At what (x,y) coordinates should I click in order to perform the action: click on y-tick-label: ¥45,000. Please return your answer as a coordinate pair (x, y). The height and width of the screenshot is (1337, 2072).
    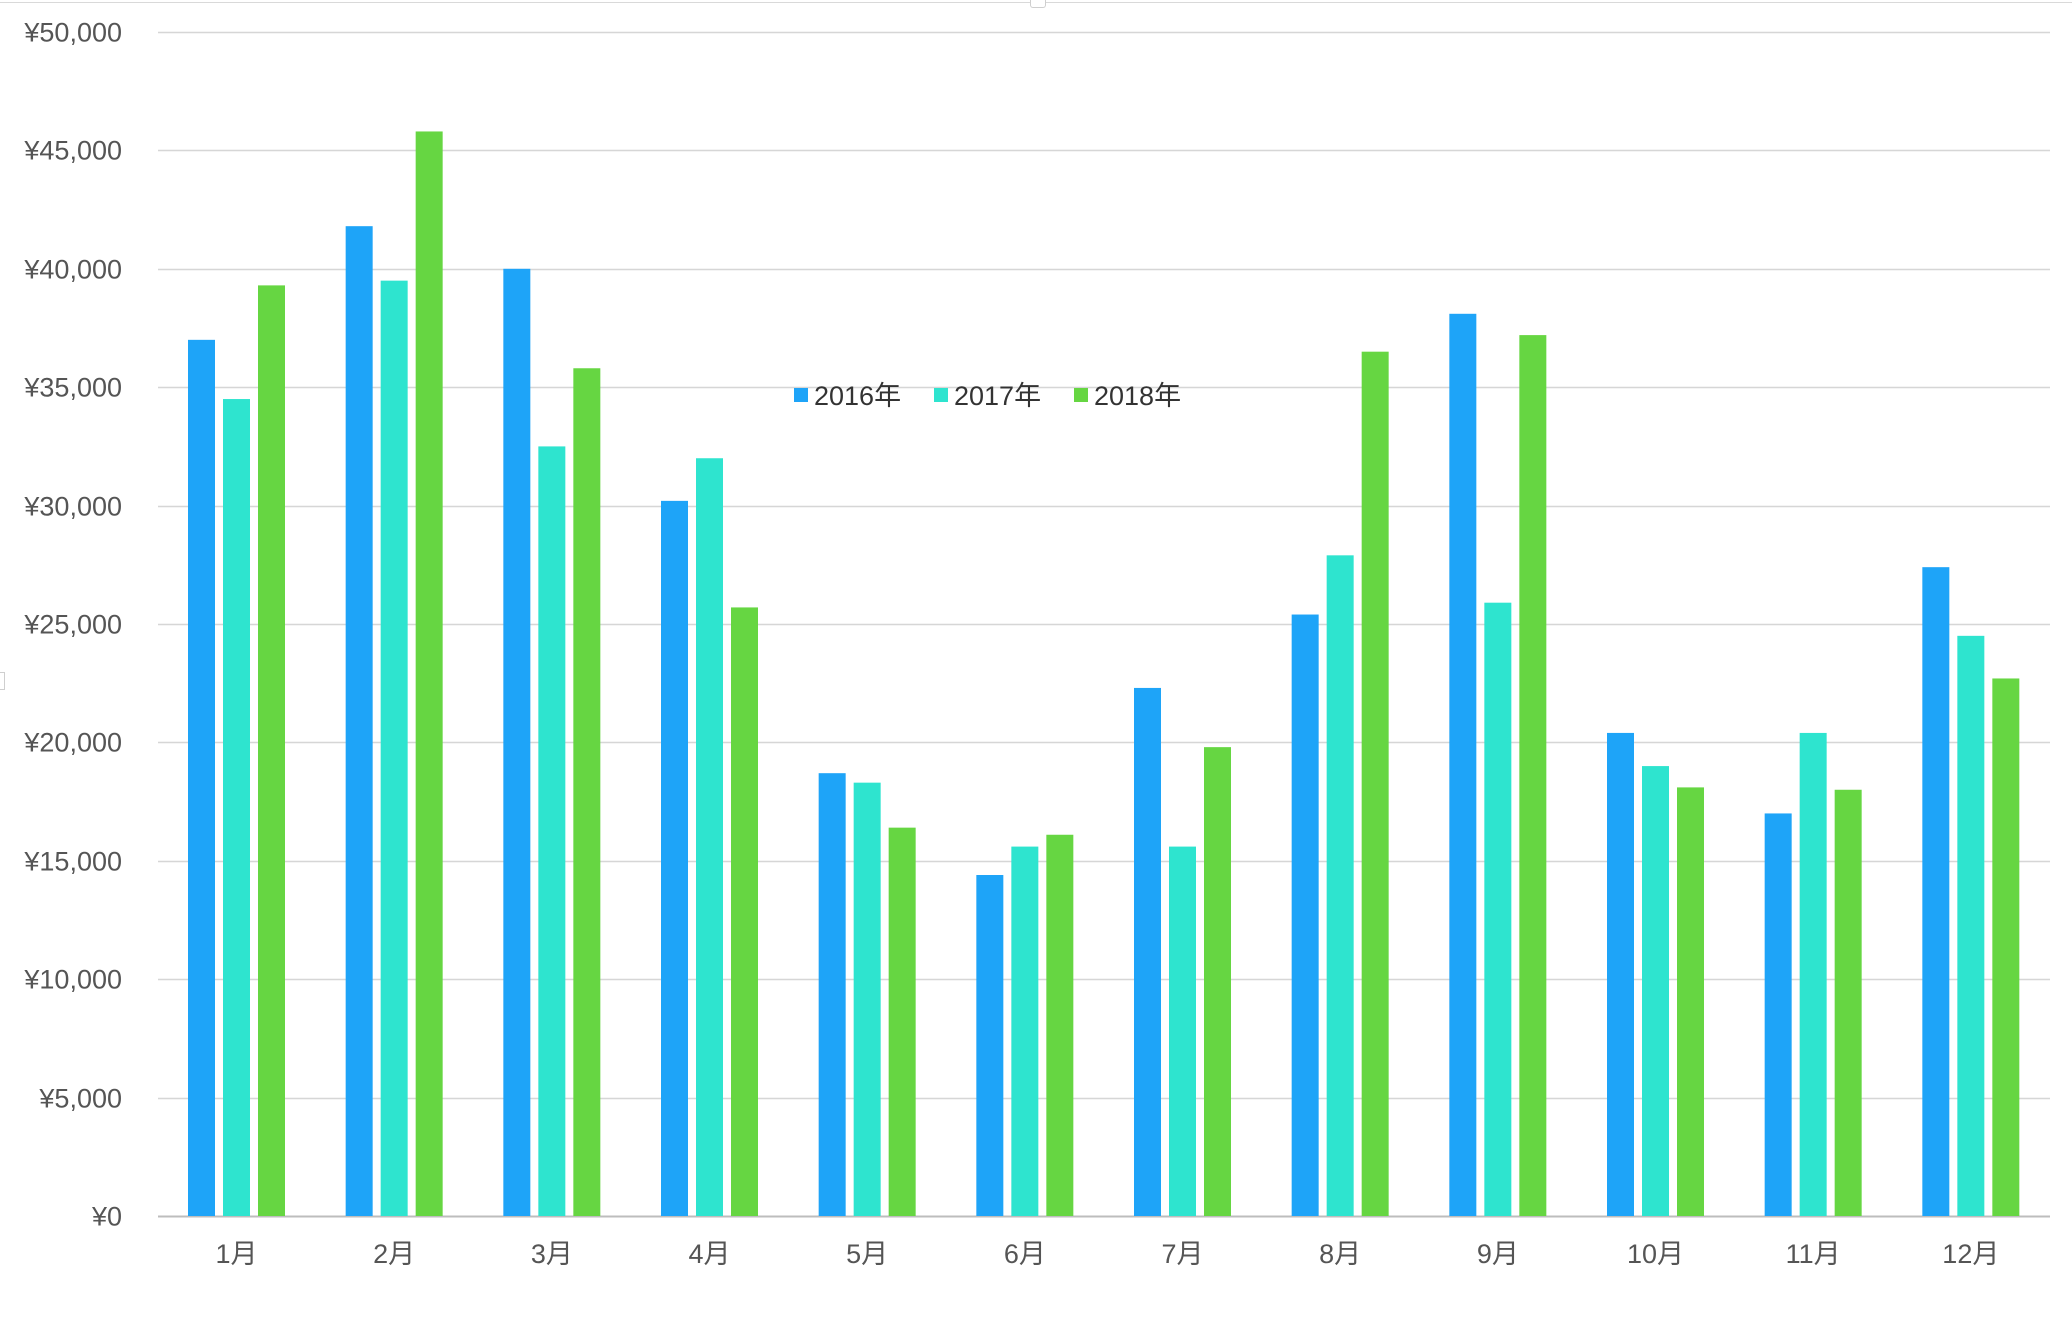
    Looking at the image, I should click on (72, 151).